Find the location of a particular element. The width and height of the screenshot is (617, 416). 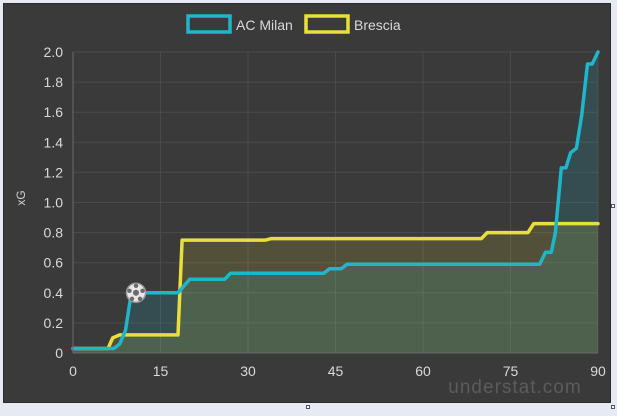

y-tick-label: 0 is located at coordinates (59, 353).